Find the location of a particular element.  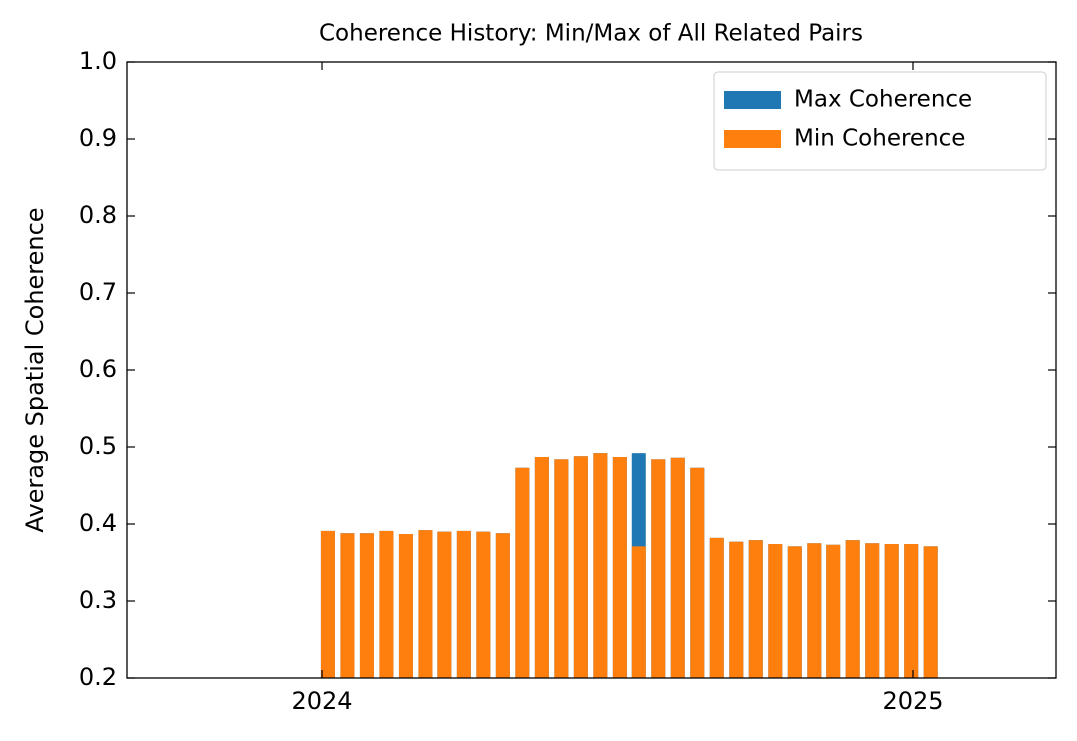

y-tick-label: 0.9 is located at coordinates (98, 138).